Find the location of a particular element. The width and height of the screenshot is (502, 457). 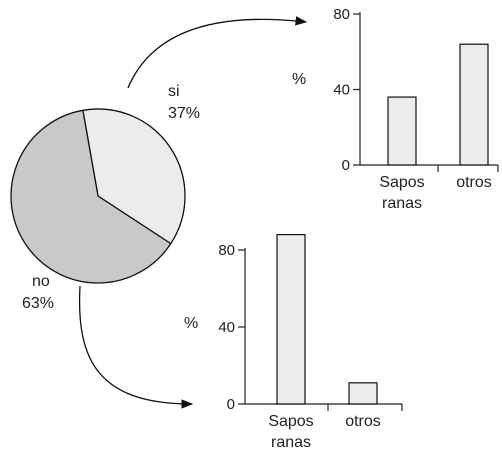

arrow-to-no-chart is located at coordinates (136, 347).